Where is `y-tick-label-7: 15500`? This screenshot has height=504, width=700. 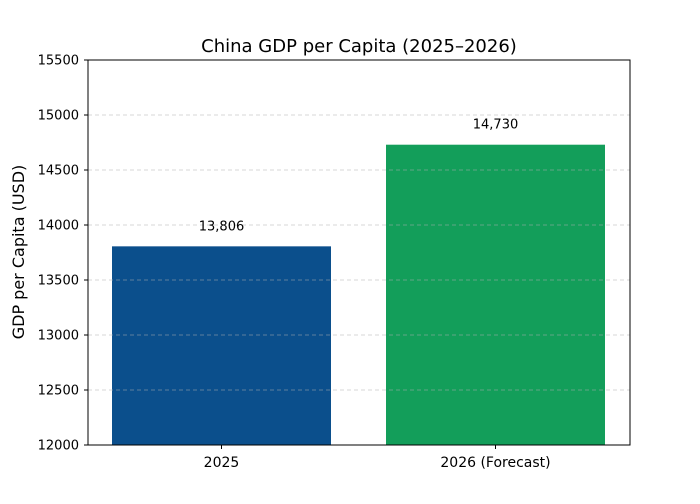 y-tick-label-7: 15500 is located at coordinates (58, 61).